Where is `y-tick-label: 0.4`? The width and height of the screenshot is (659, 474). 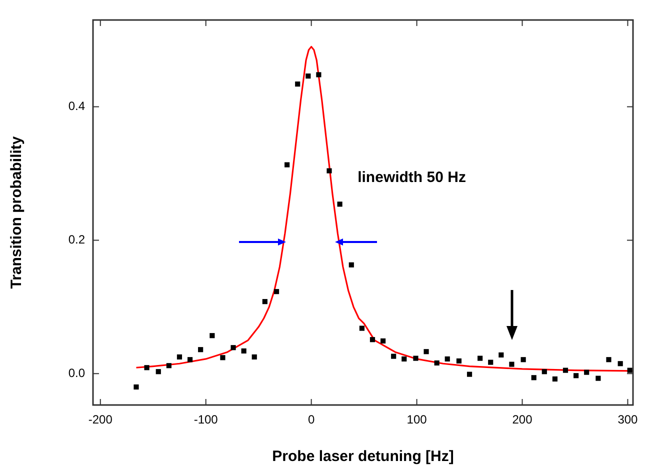
y-tick-label: 0.4 is located at coordinates (77, 106).